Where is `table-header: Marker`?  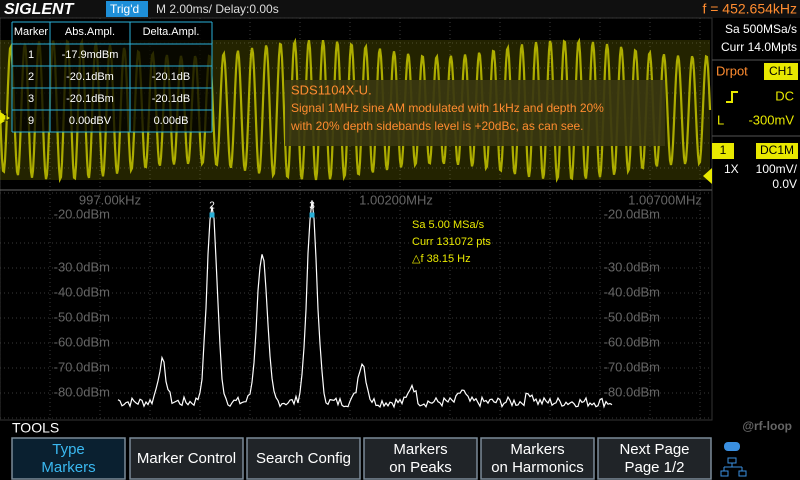
table-header: Marker is located at coordinates (31, 32).